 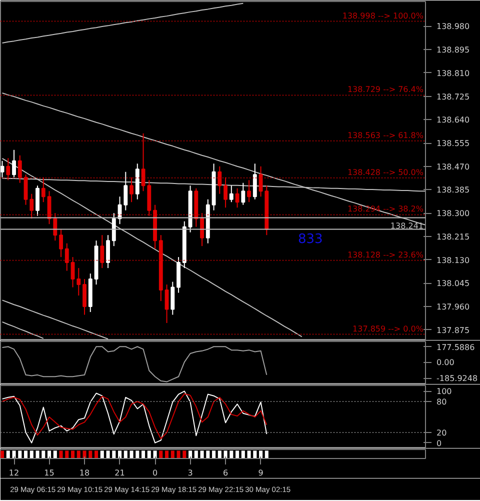 I want to click on ref-line-label: 138.128 --> 23.6%, so click(x=385, y=255).